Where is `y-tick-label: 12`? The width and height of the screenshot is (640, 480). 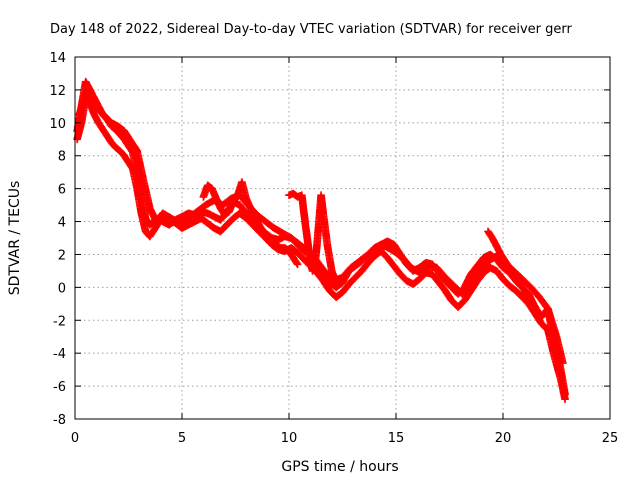 y-tick-label: 12 is located at coordinates (57, 91).